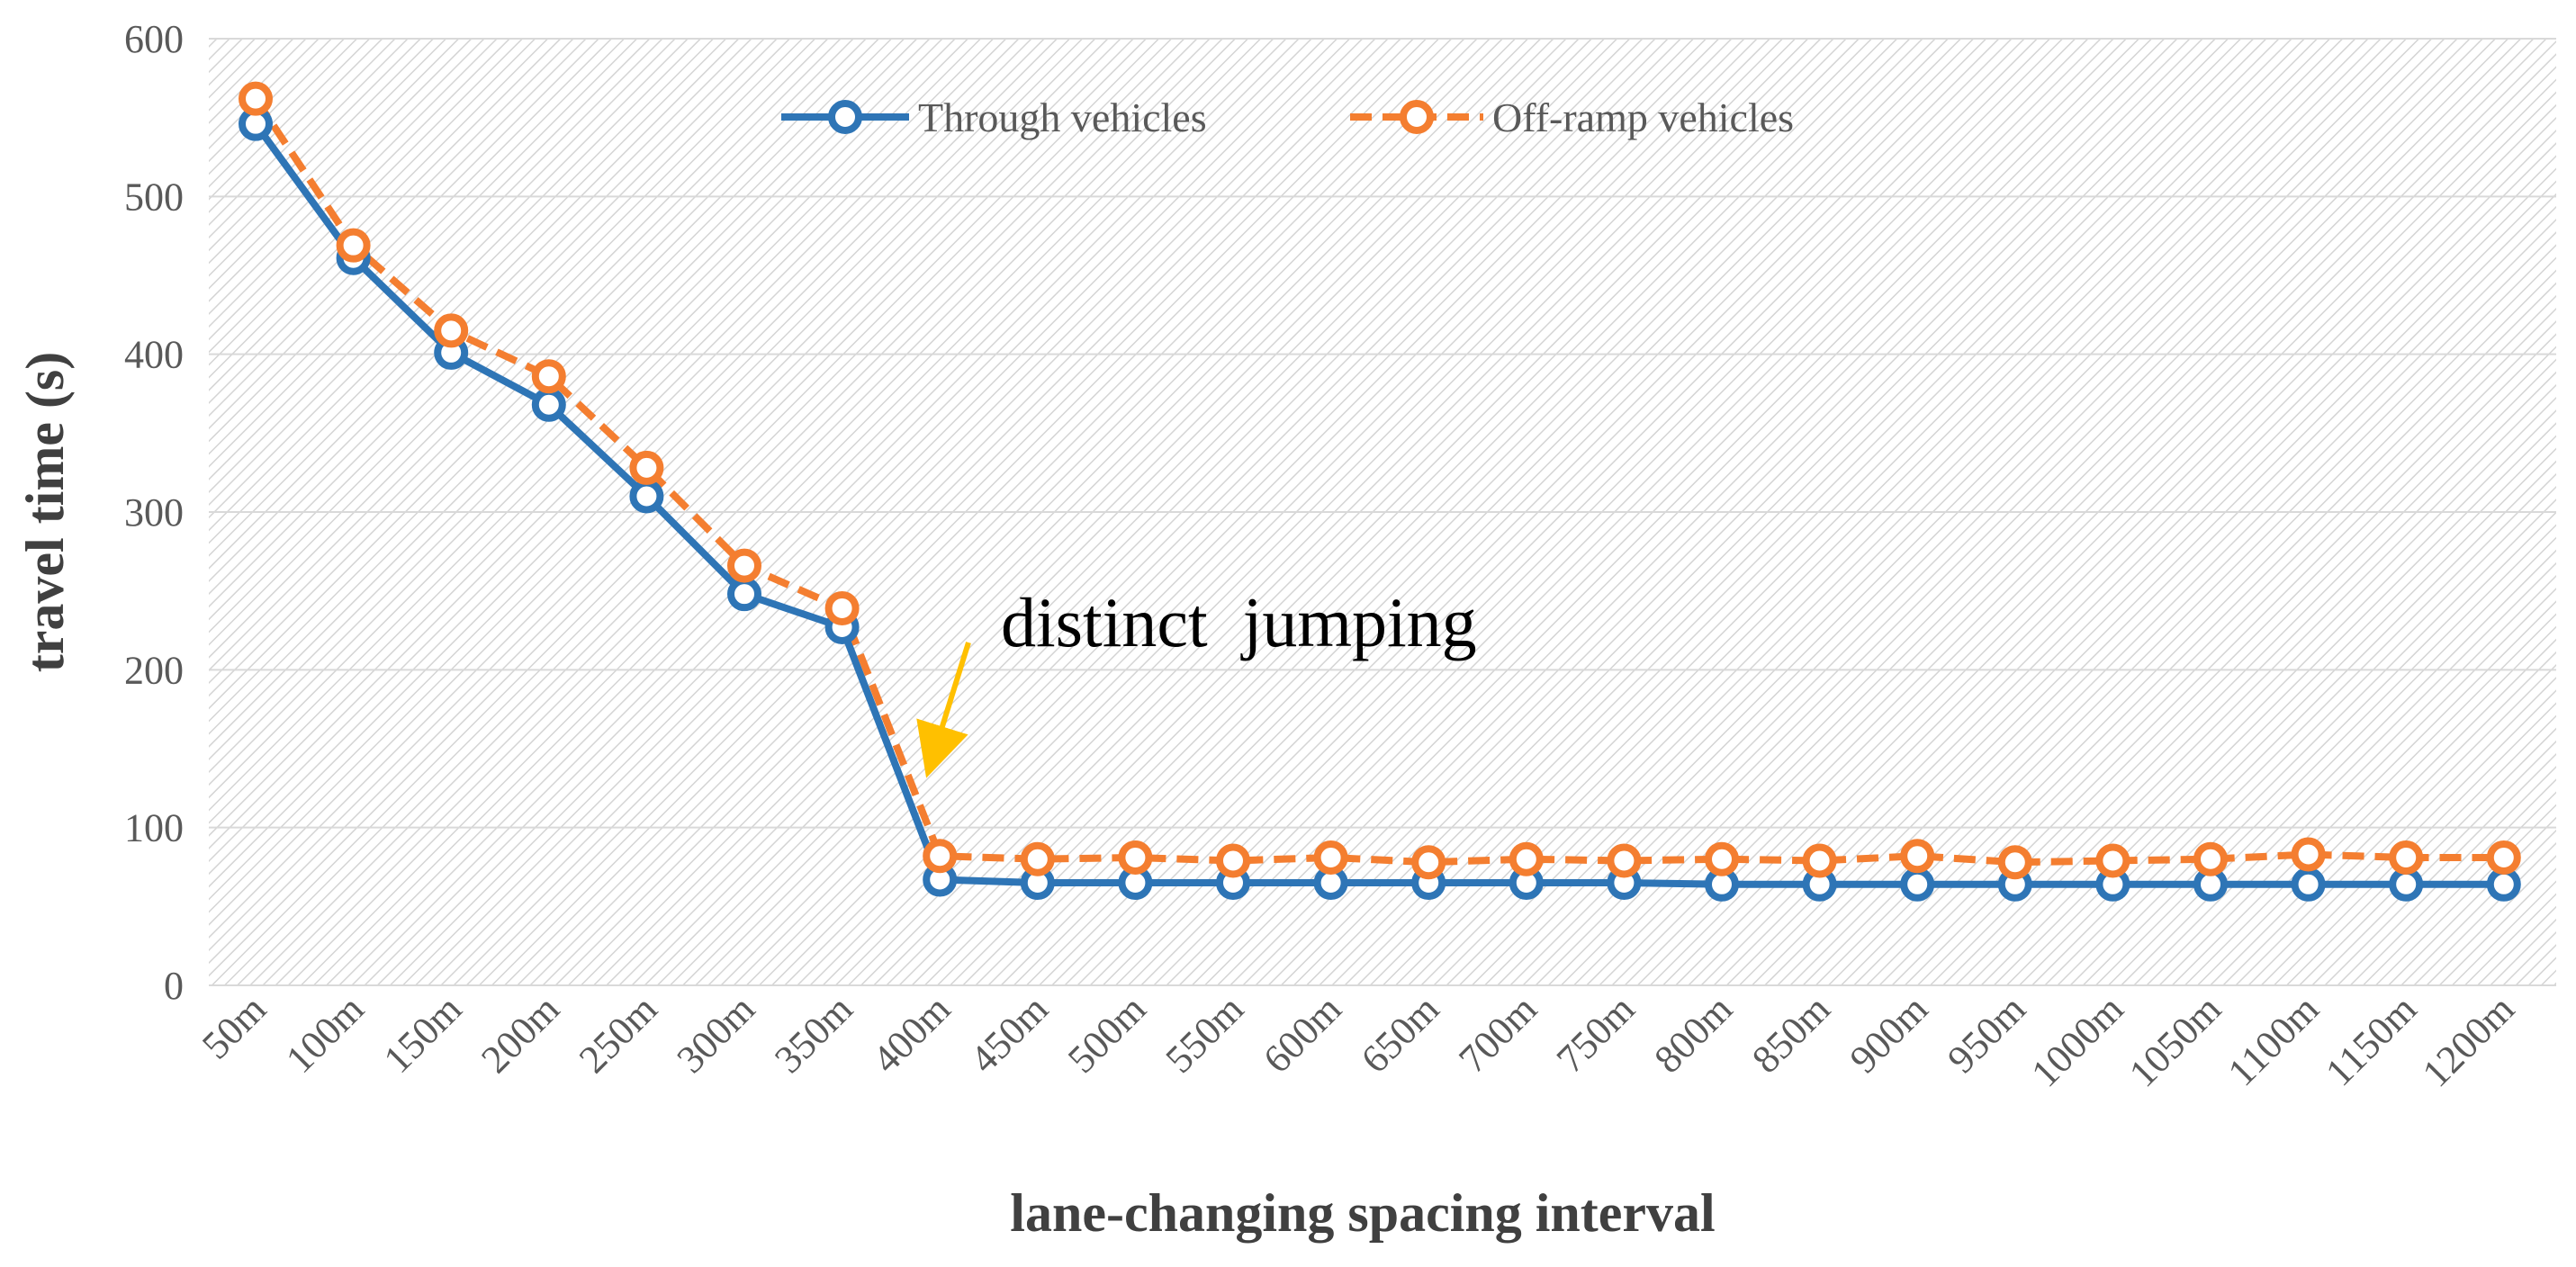  What do you see at coordinates (154, 670) in the screenshot?
I see `y-tick-label: 200` at bounding box center [154, 670].